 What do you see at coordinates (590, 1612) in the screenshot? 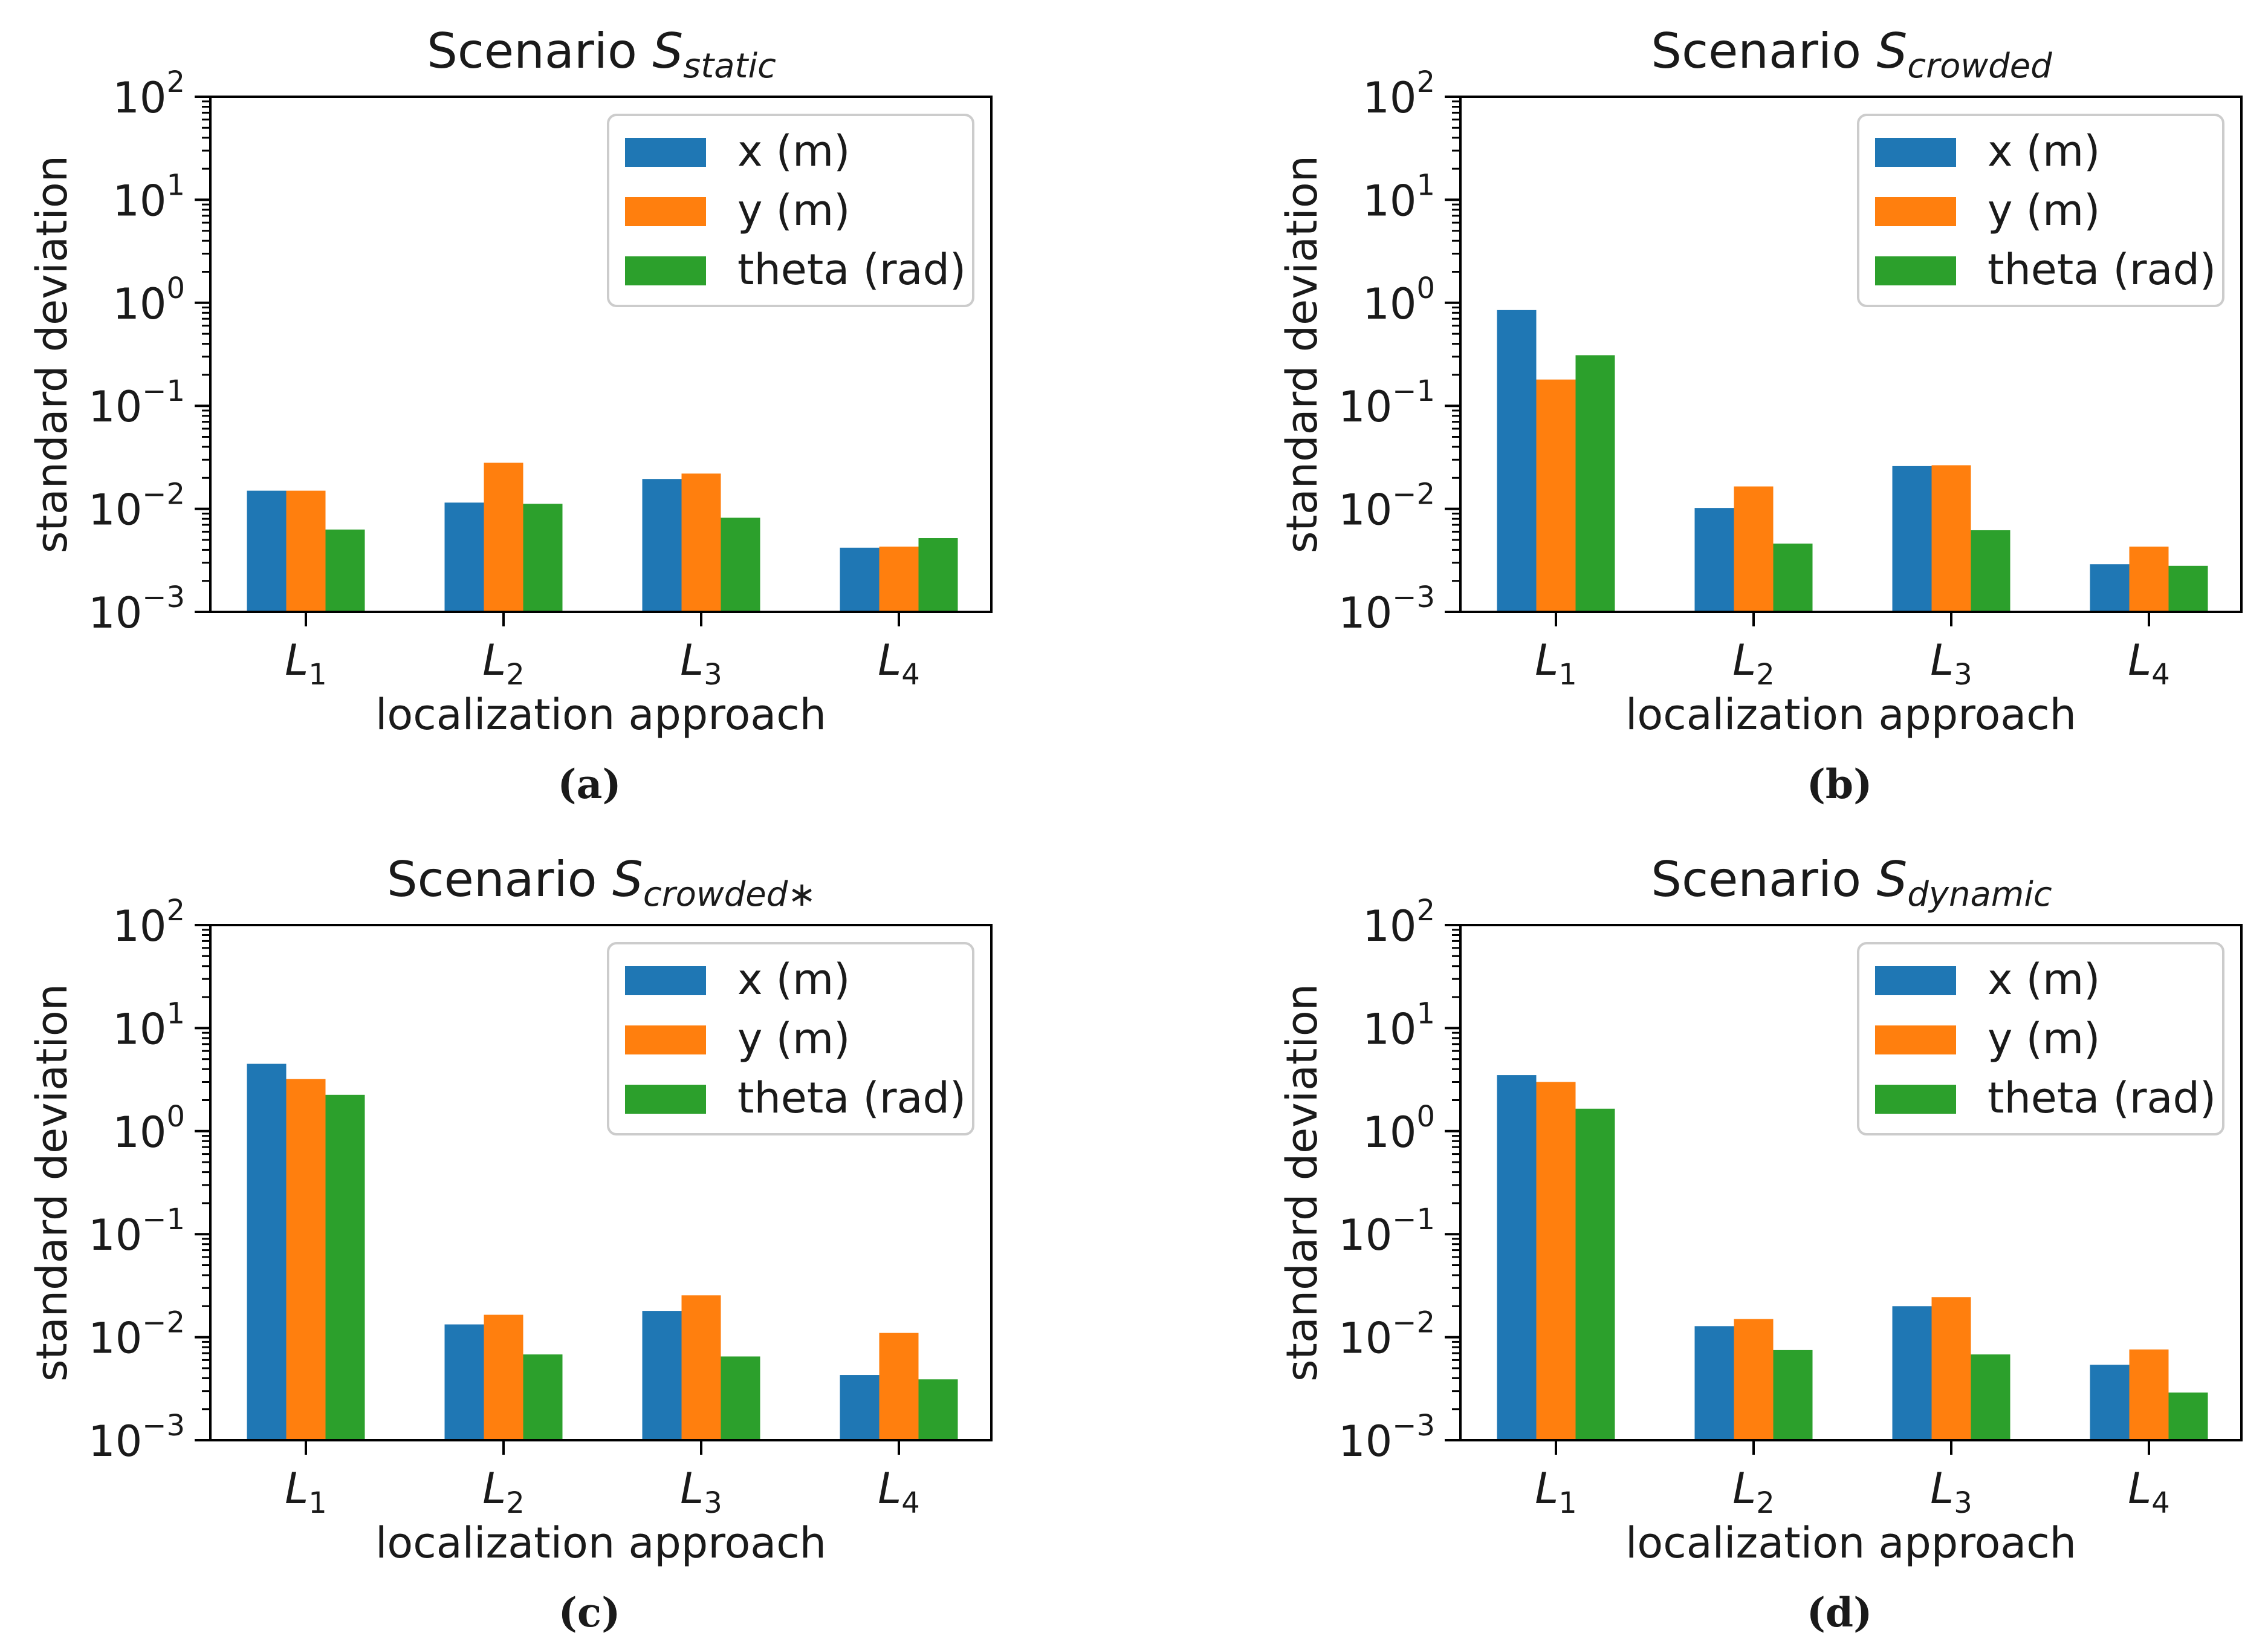
I see `panel-caption: (c)` at bounding box center [590, 1612].